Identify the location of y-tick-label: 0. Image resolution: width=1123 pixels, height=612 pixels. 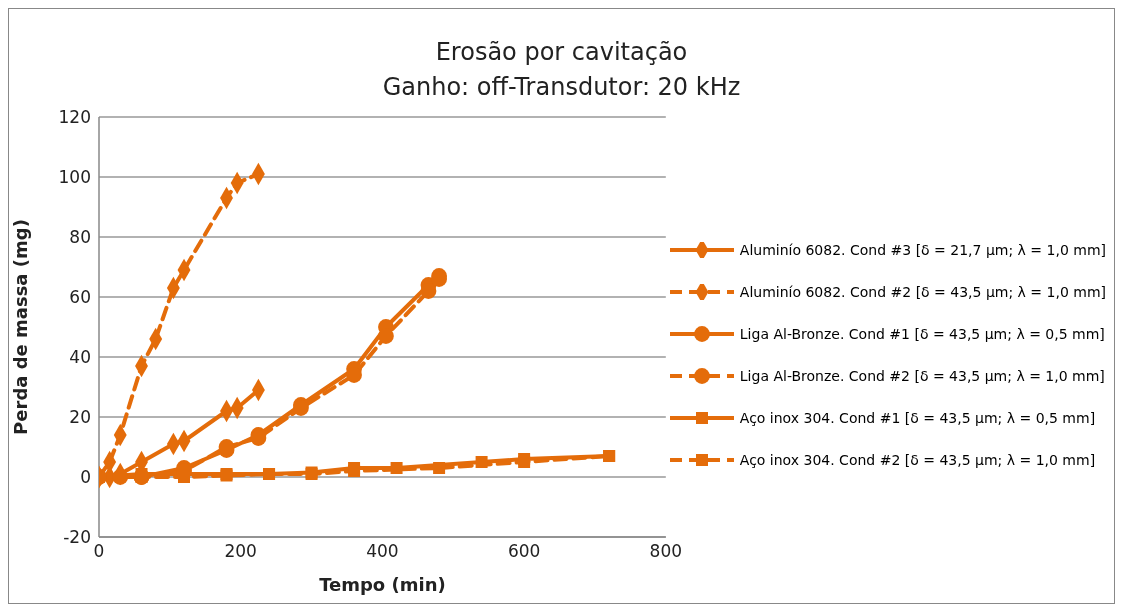
(85, 477).